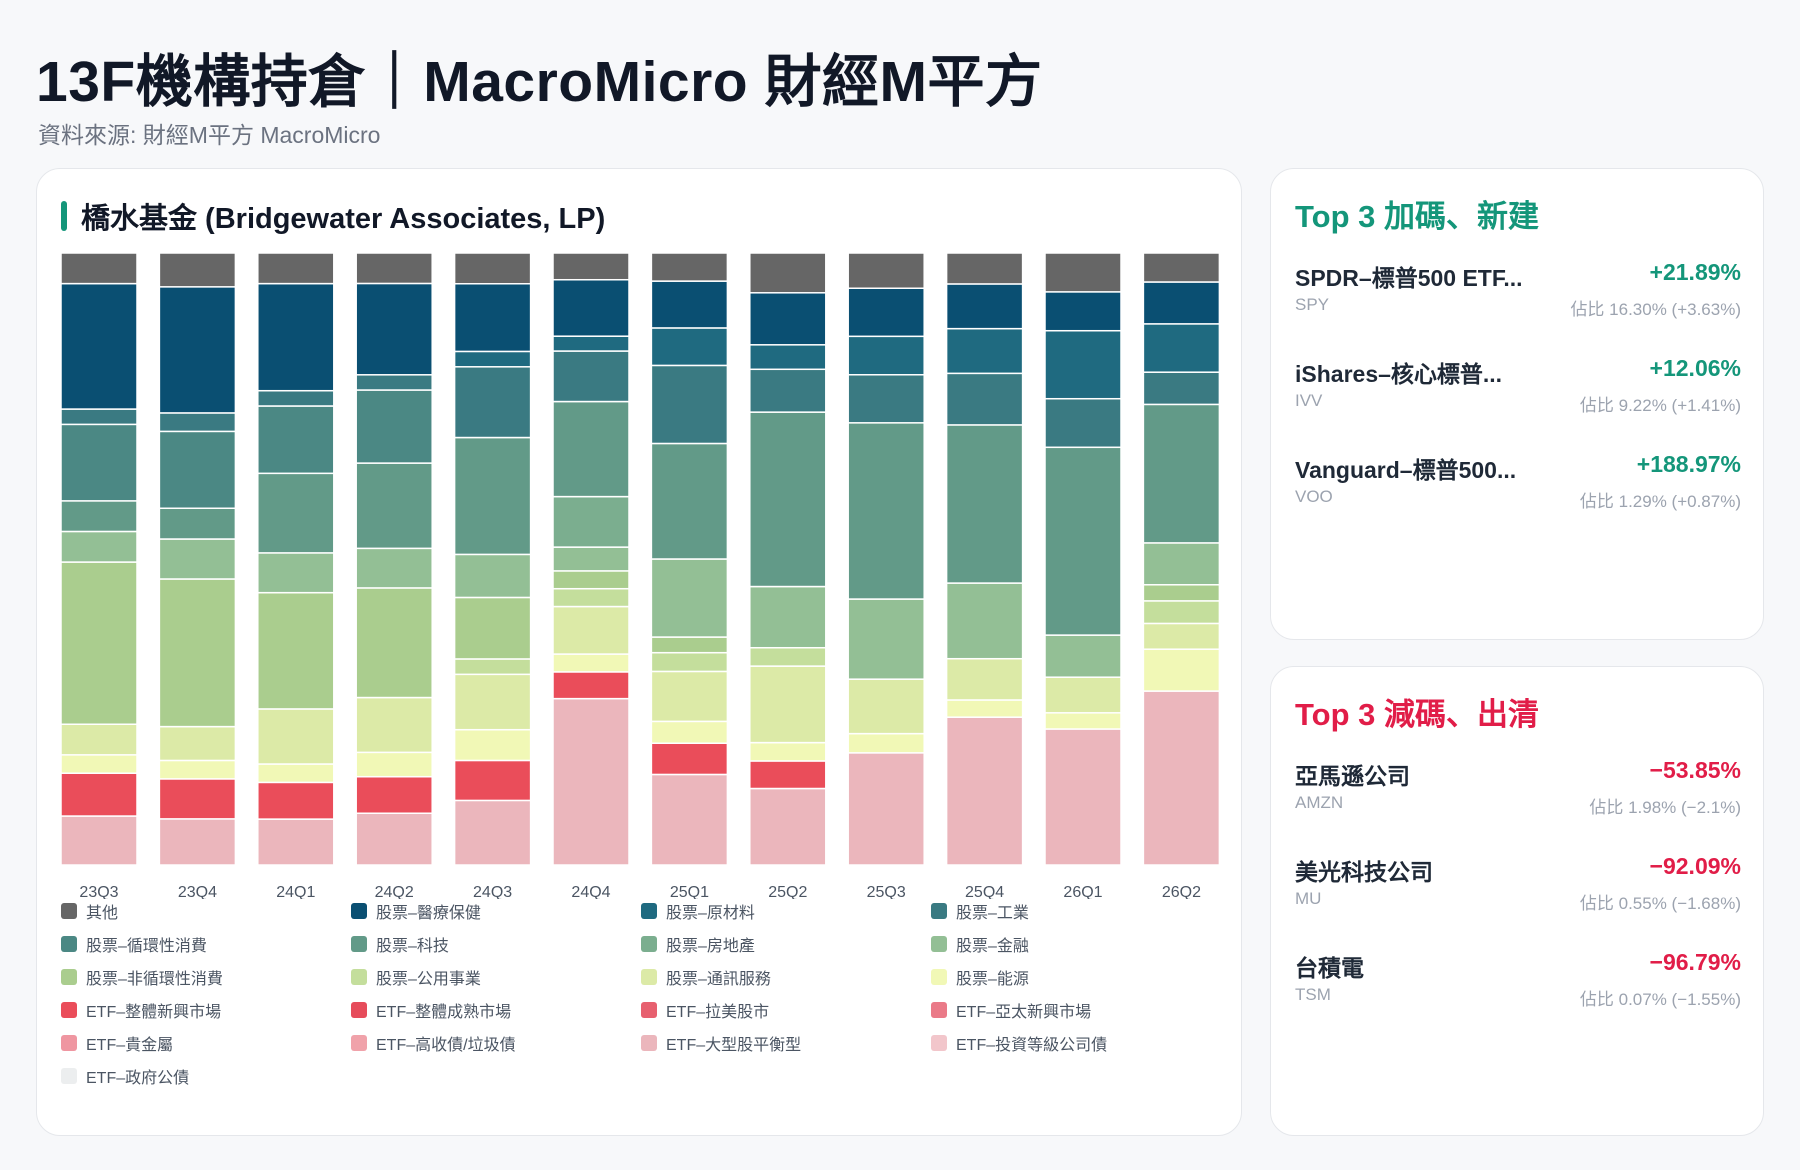  Describe the element at coordinates (1518, 997) in the screenshot. I see `top_decrease-item: 台積電 −96.79% TSM 佔比 0.07% (−1.55%)` at that location.